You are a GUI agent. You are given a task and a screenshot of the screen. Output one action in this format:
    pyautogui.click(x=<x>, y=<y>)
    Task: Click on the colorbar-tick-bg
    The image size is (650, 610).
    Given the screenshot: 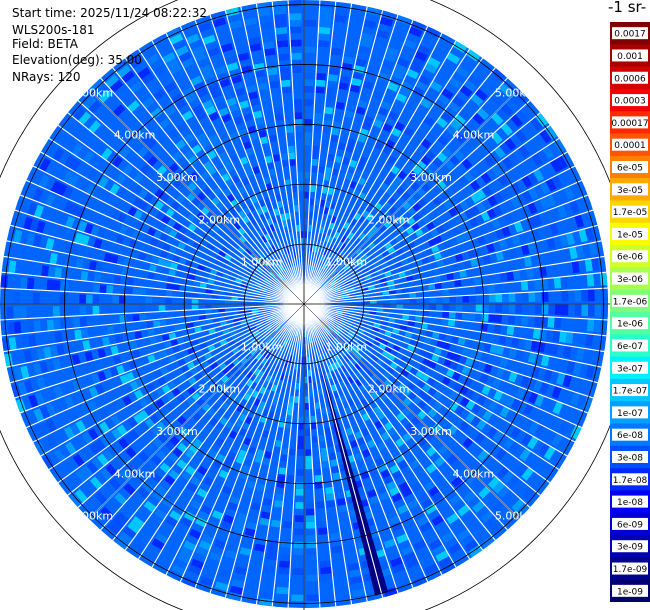 What is the action you would take?
    pyautogui.click(x=630, y=144)
    